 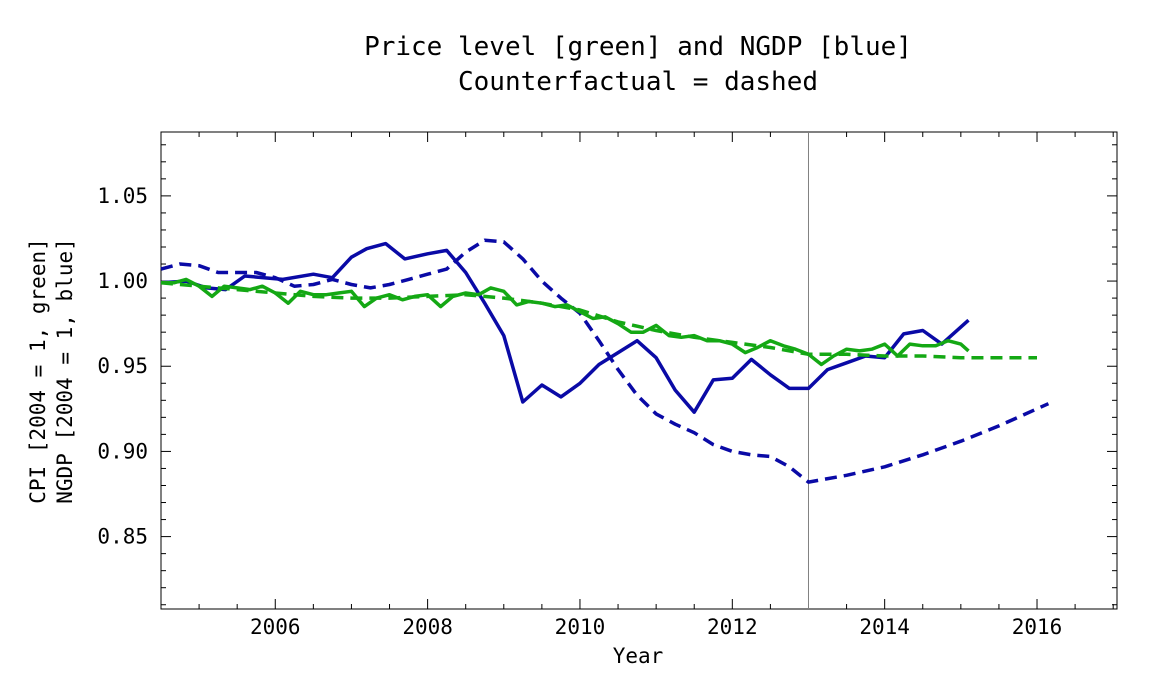 What do you see at coordinates (732, 627) in the screenshot?
I see `x-tick-label: 2012` at bounding box center [732, 627].